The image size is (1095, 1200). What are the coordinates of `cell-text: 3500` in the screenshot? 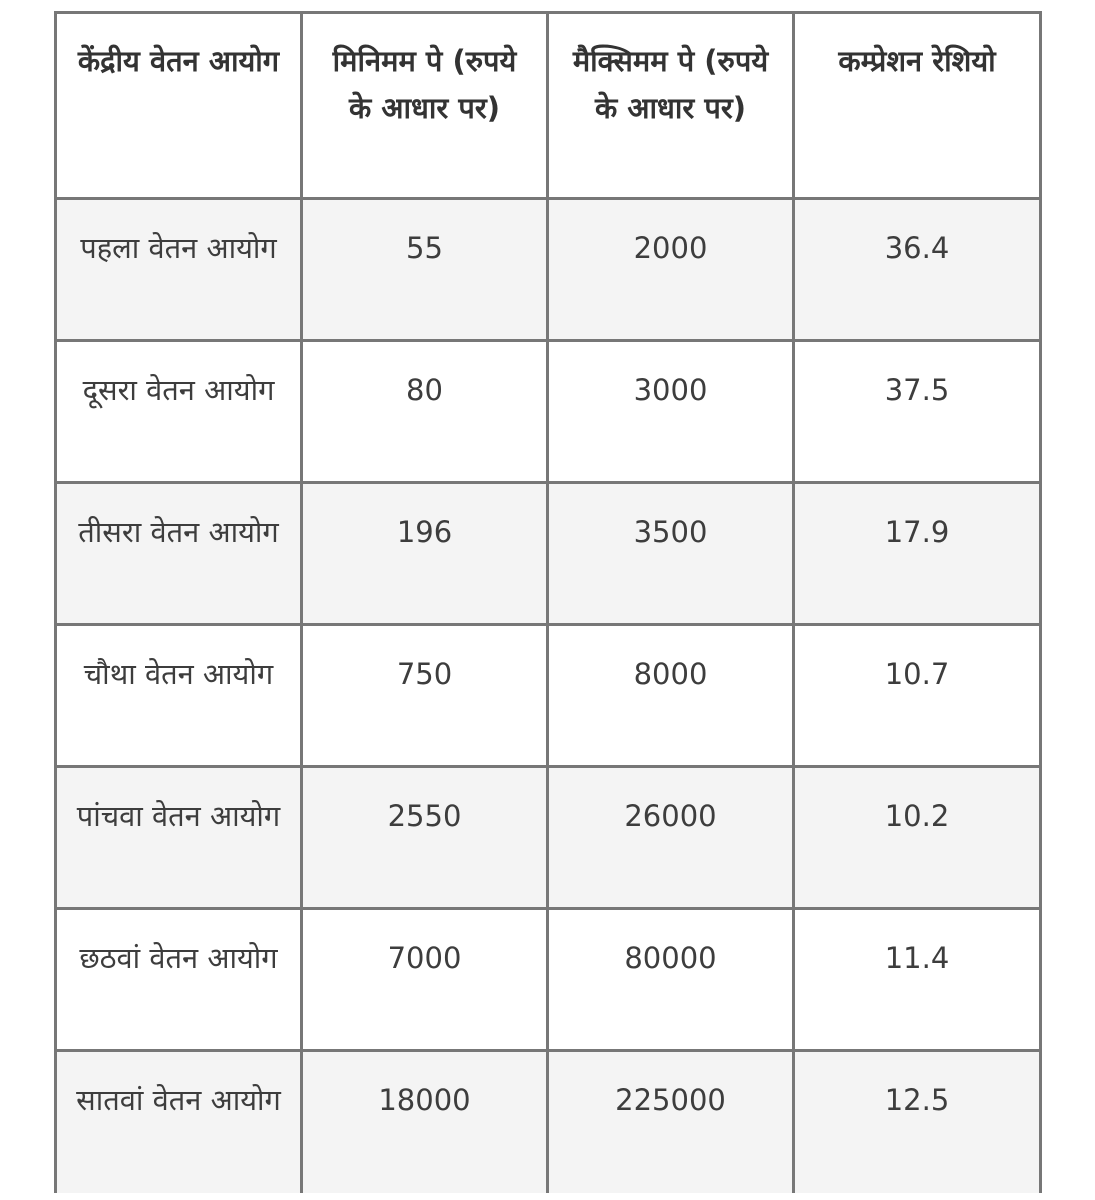 It's located at (670, 532).